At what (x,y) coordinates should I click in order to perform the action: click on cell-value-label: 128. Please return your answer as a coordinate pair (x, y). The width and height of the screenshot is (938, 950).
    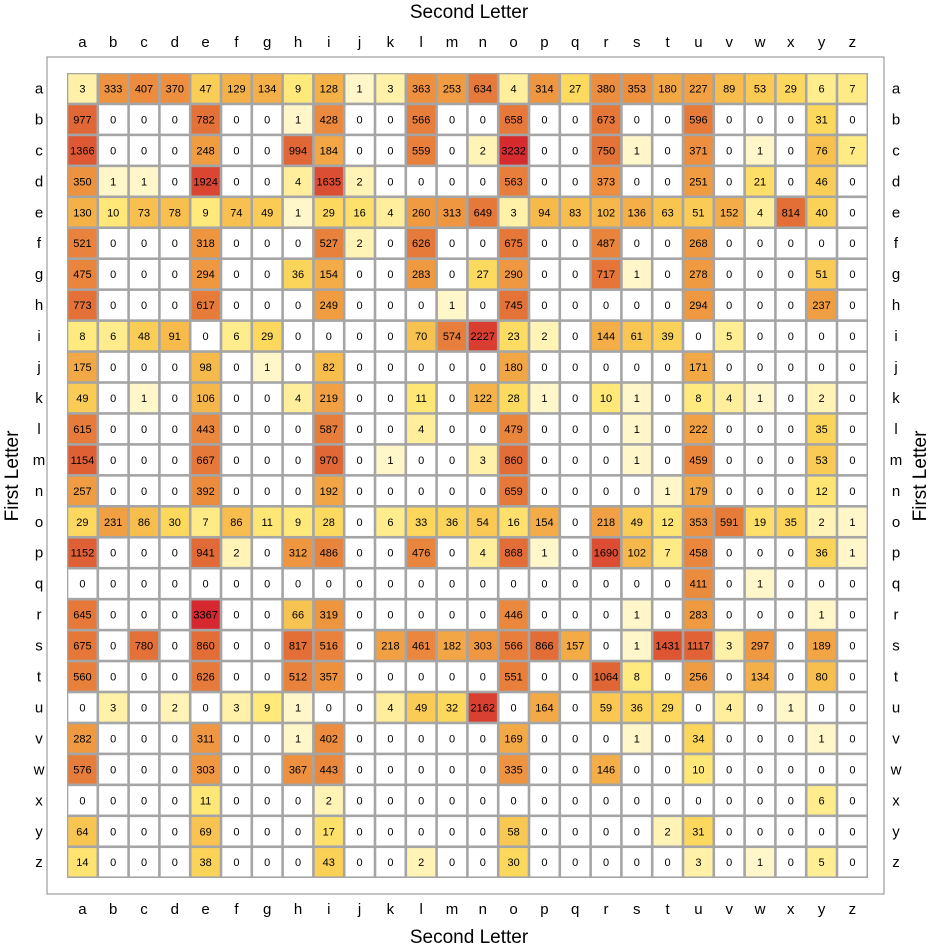
    Looking at the image, I should click on (329, 89).